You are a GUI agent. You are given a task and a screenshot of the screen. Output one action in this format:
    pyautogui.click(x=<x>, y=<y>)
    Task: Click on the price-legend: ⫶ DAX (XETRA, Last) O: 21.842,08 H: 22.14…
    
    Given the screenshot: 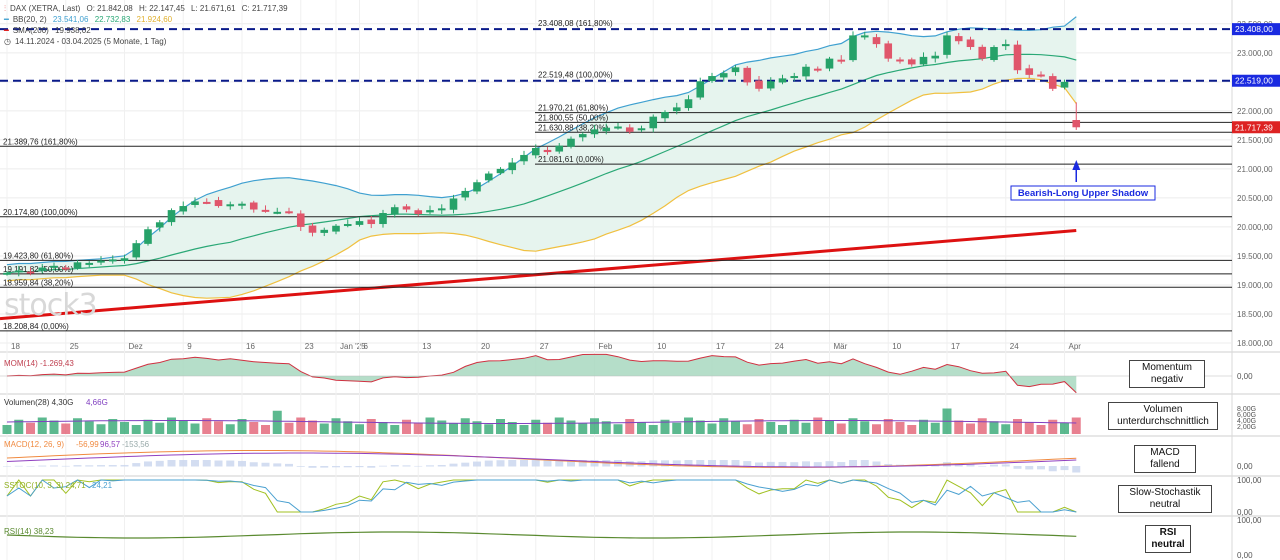 What is the action you would take?
    pyautogui.click(x=148, y=9)
    